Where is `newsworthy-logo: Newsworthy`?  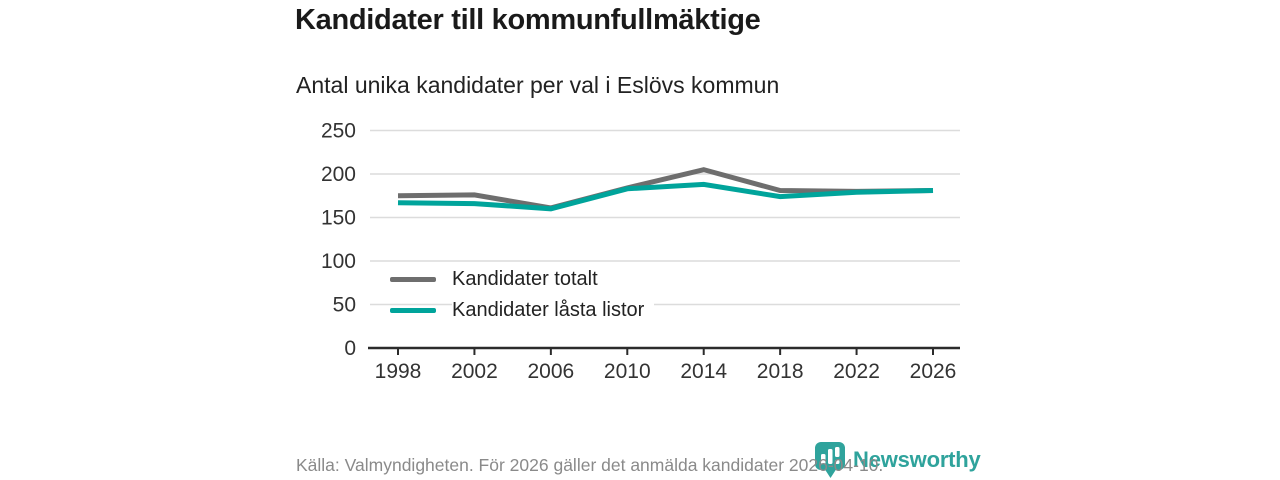
newsworthy-logo: Newsworthy is located at coordinates (897, 460).